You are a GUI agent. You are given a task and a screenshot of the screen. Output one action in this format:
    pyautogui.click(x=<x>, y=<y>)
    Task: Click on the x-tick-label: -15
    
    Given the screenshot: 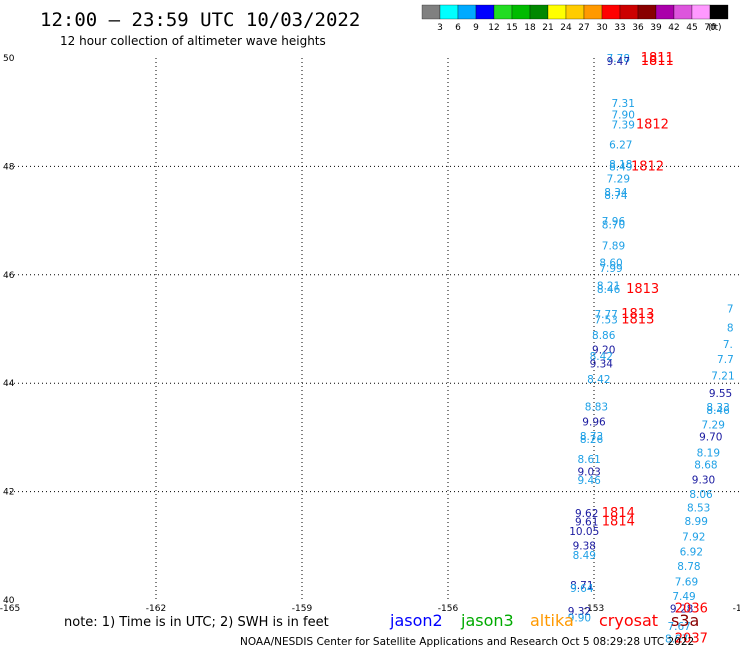 What is the action you would take?
    pyautogui.click(x=736, y=609)
    